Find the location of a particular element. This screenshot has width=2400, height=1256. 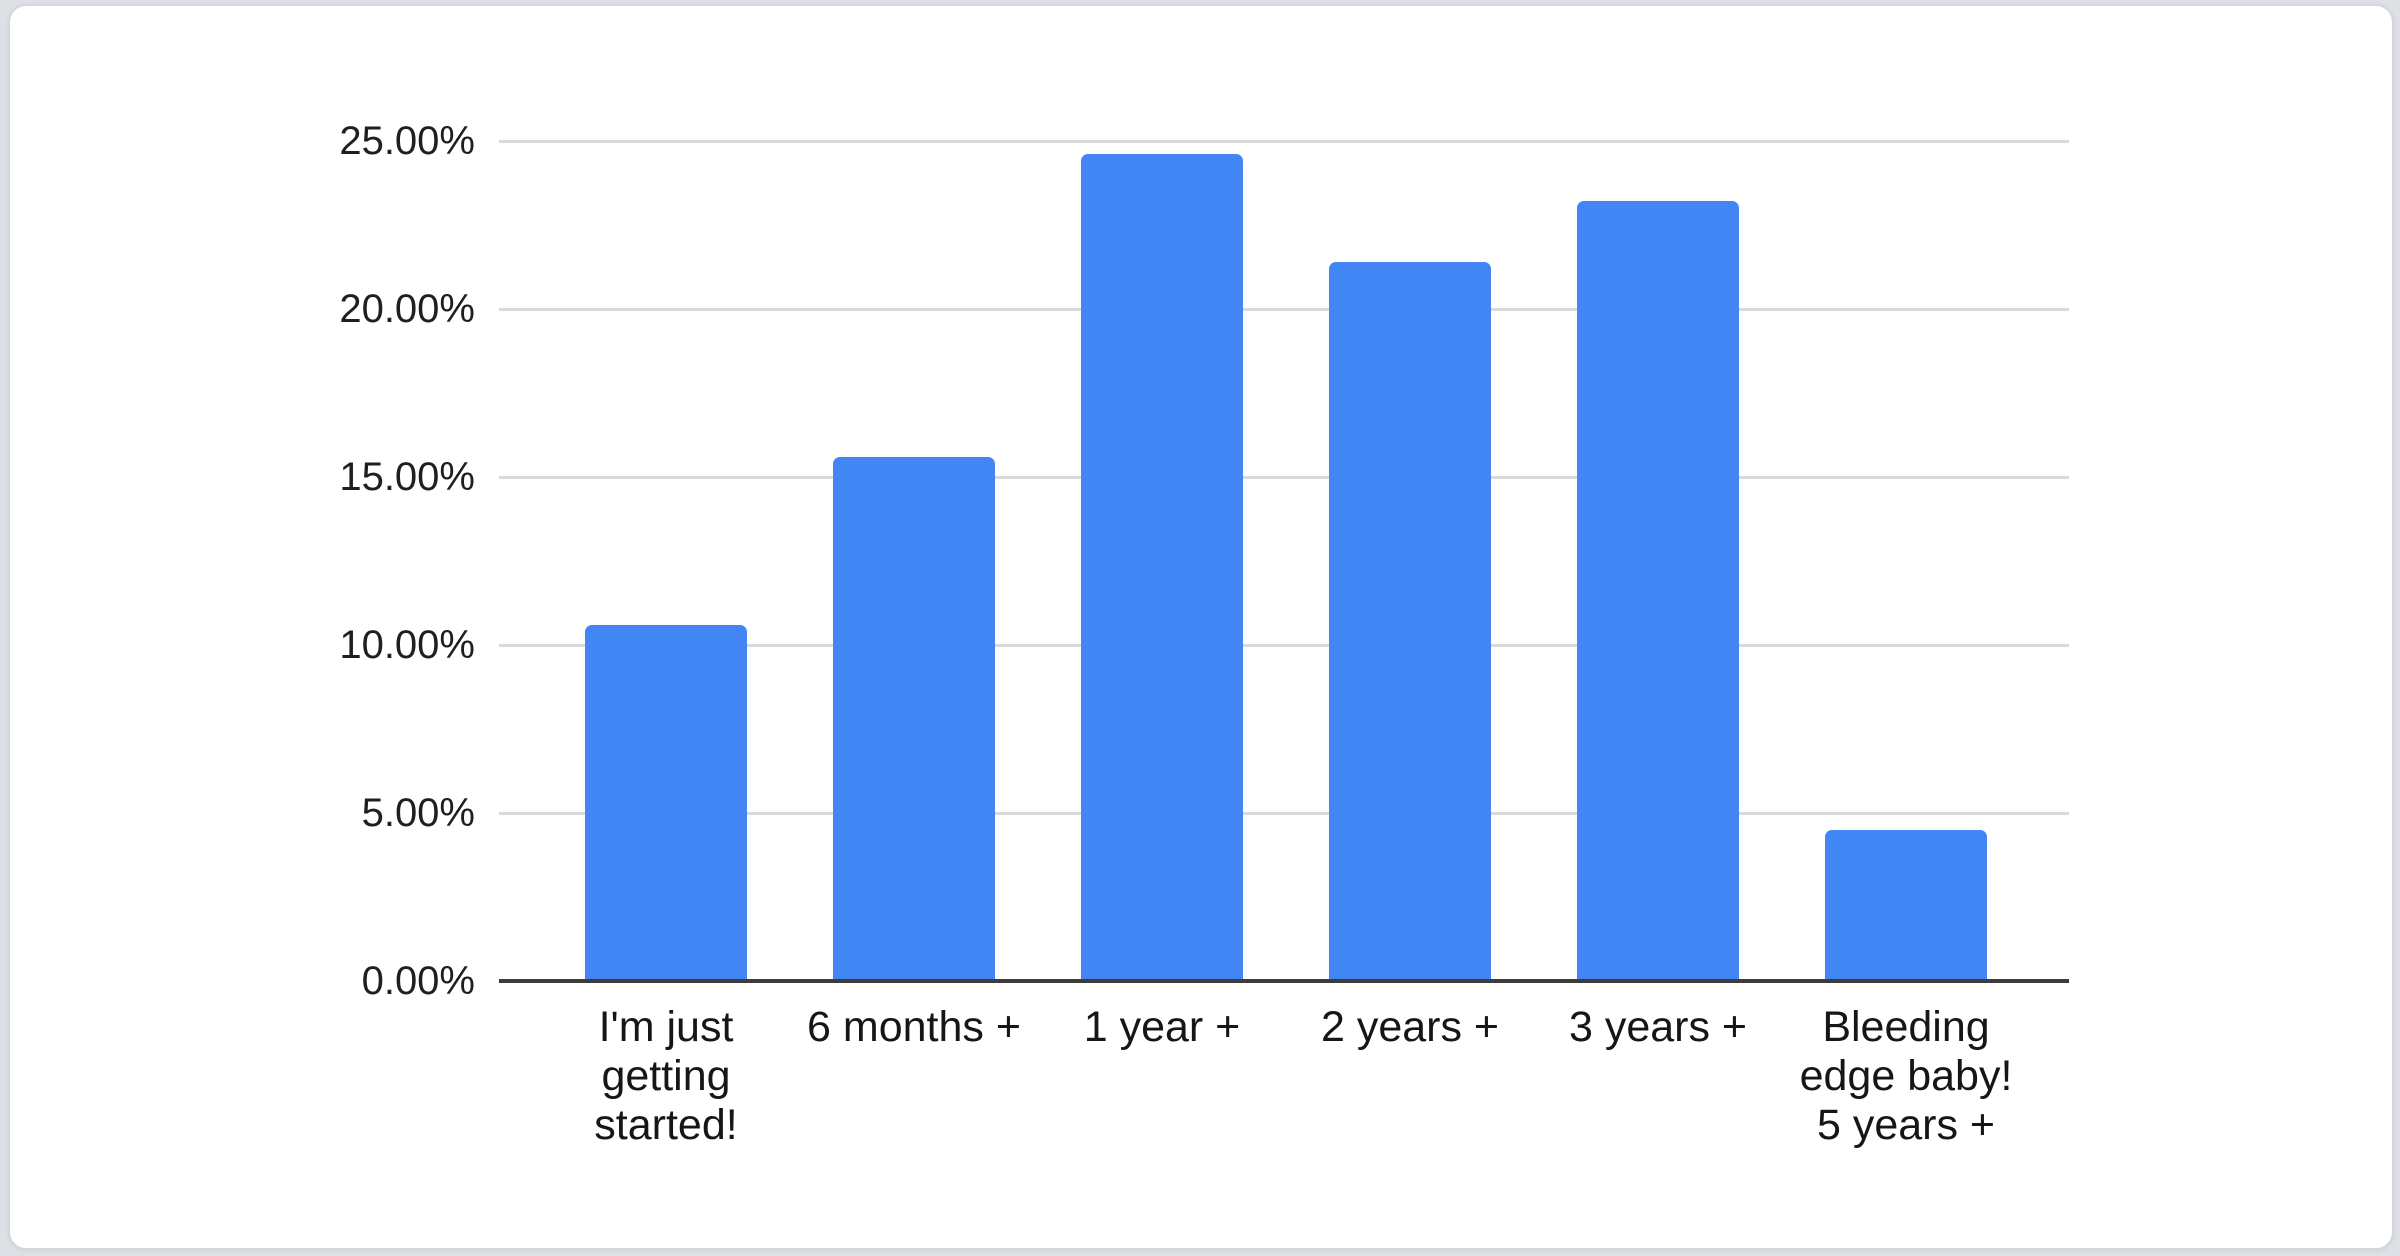

x-axis-category-label: Bleeding edge baby! 5 years + is located at coordinates (1906, 1076).